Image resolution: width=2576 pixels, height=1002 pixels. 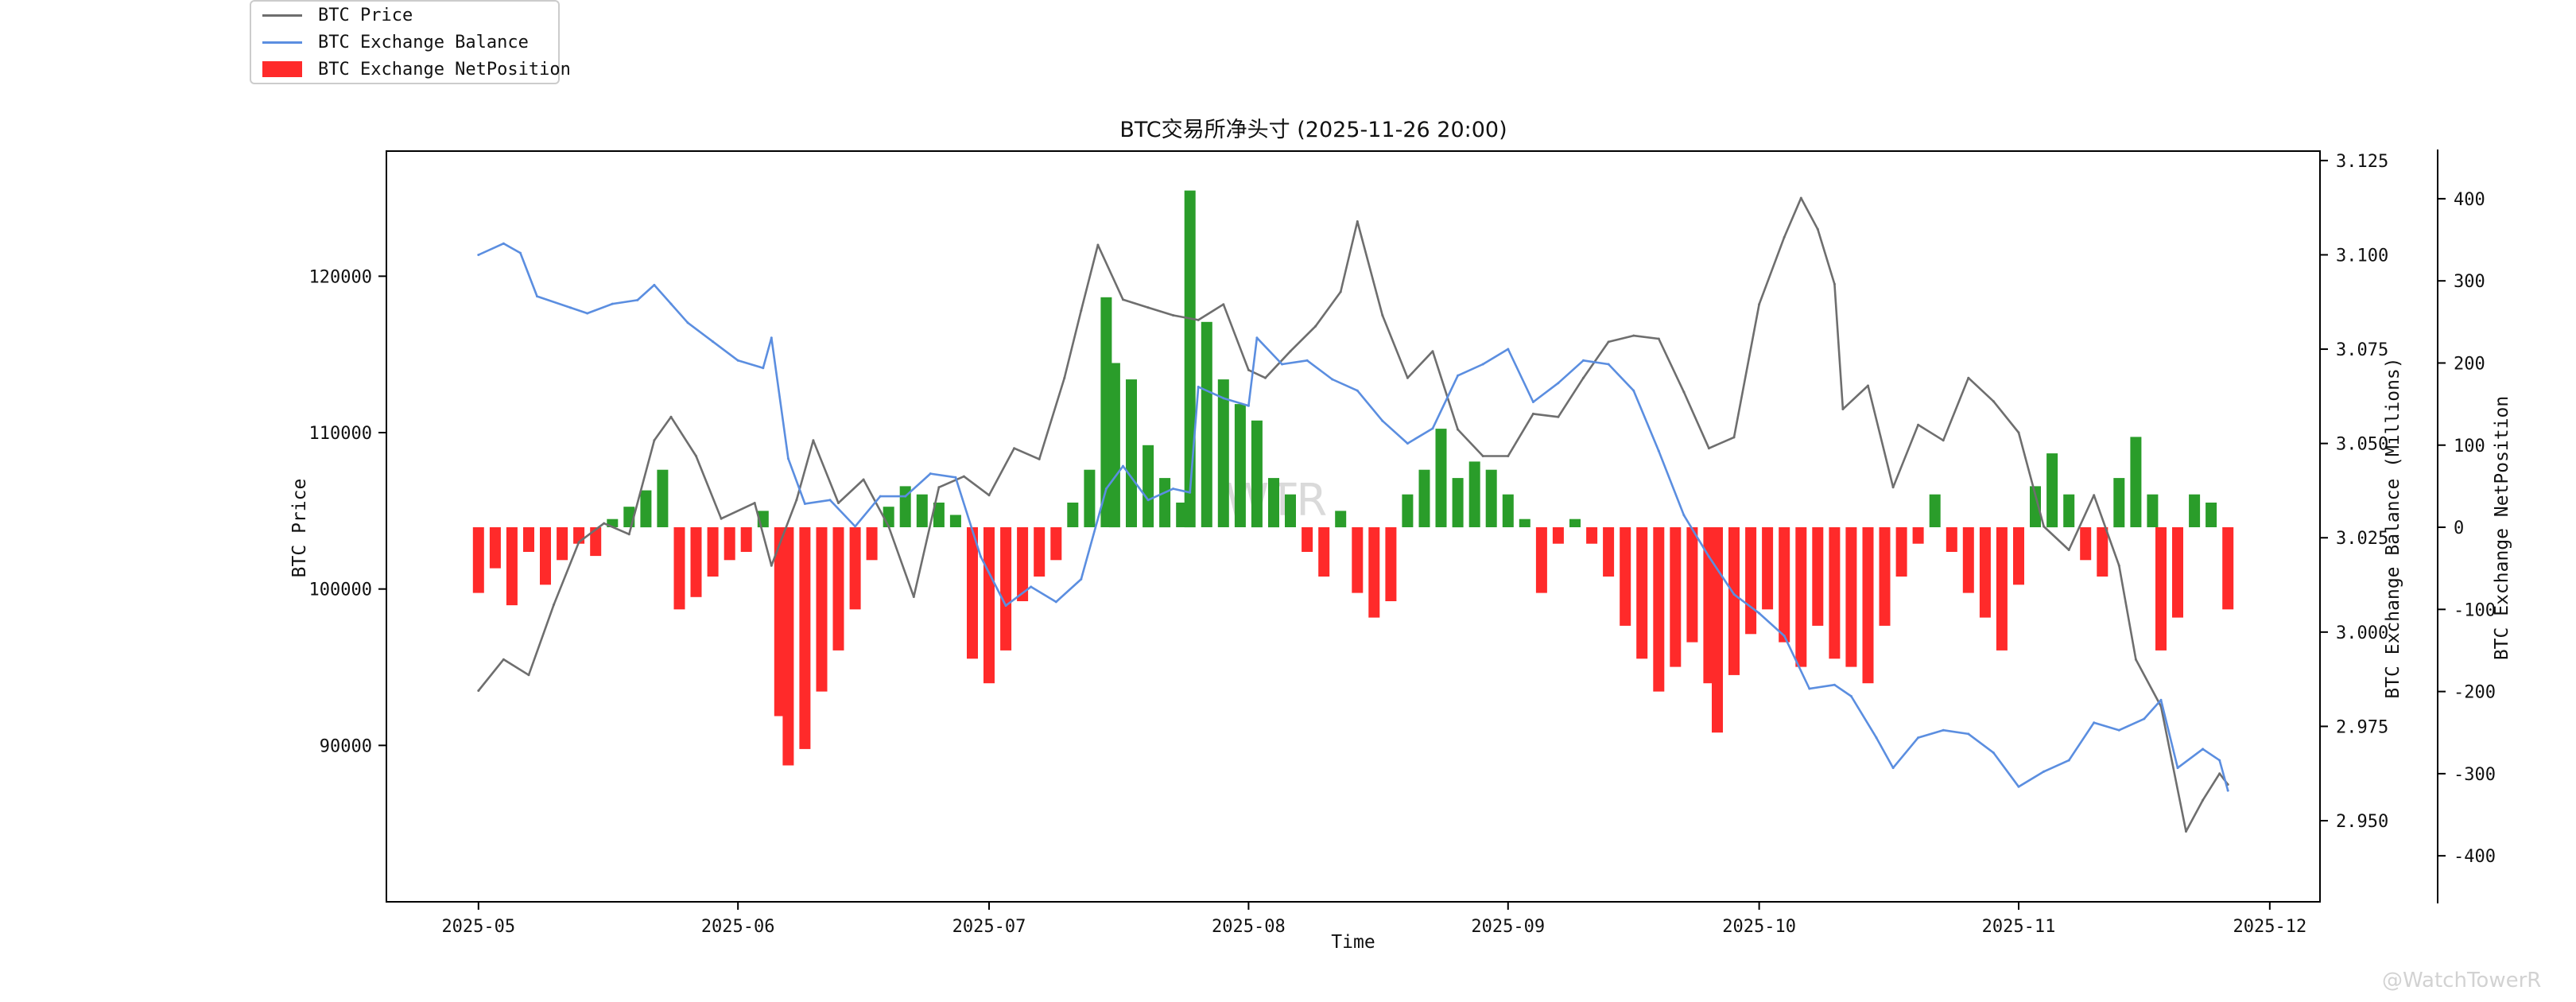 I want to click on x-tick-label-4: 2025-09, so click(x=1508, y=927).